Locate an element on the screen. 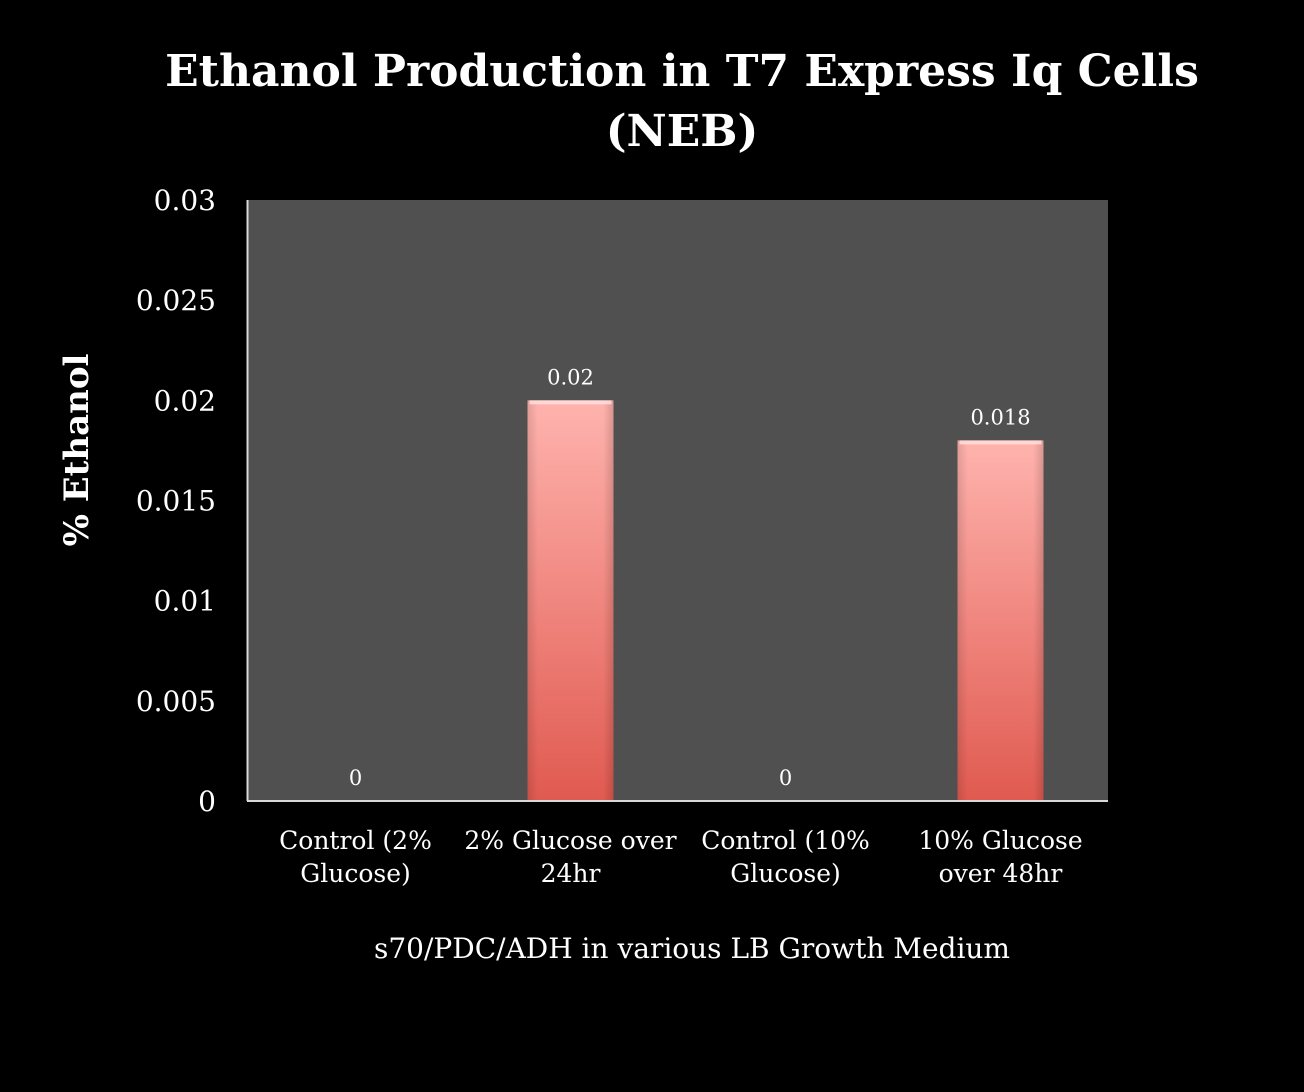 This screenshot has width=1304, height=1092. x-category-label: Control (10% is located at coordinates (785, 840).